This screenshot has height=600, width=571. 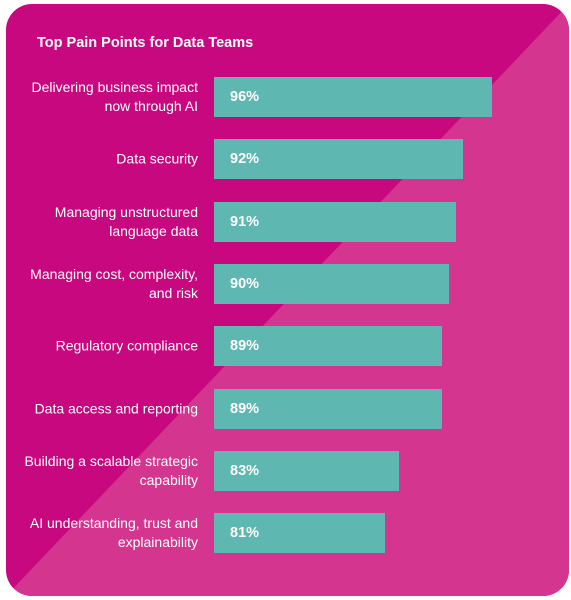 What do you see at coordinates (157, 158) in the screenshot?
I see `category-label: Data security` at bounding box center [157, 158].